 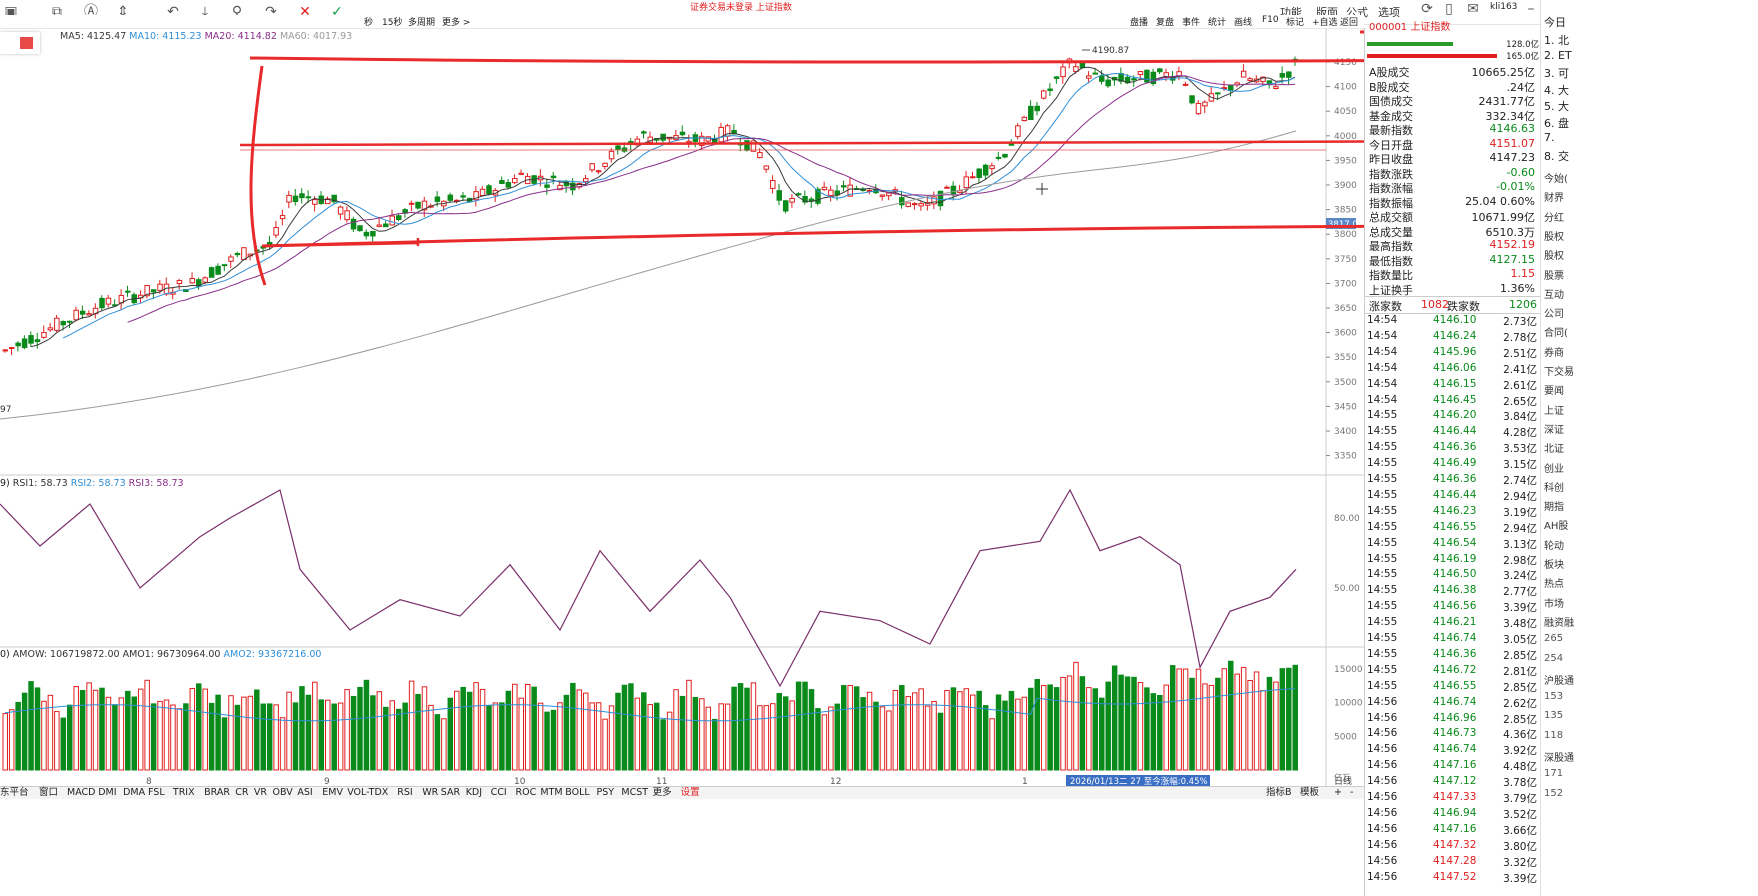 I want to click on minimize-icon: –, so click(x=1531, y=9).